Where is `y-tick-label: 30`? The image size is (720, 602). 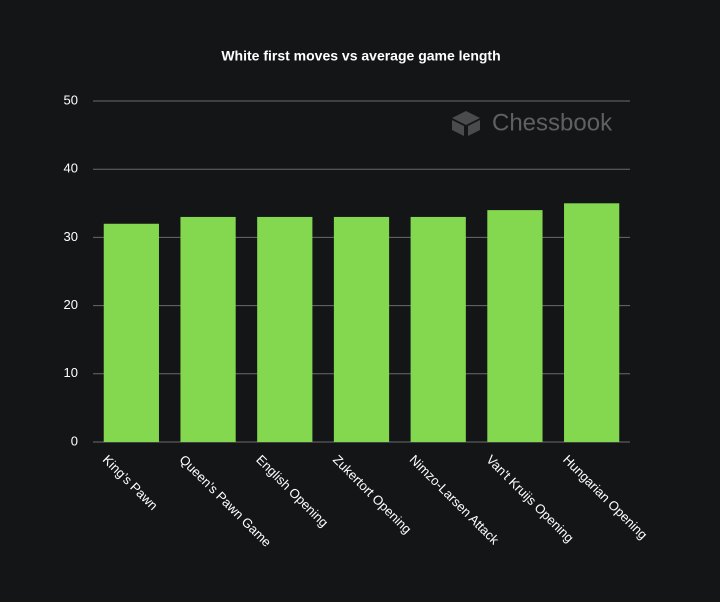 y-tick-label: 30 is located at coordinates (71, 236).